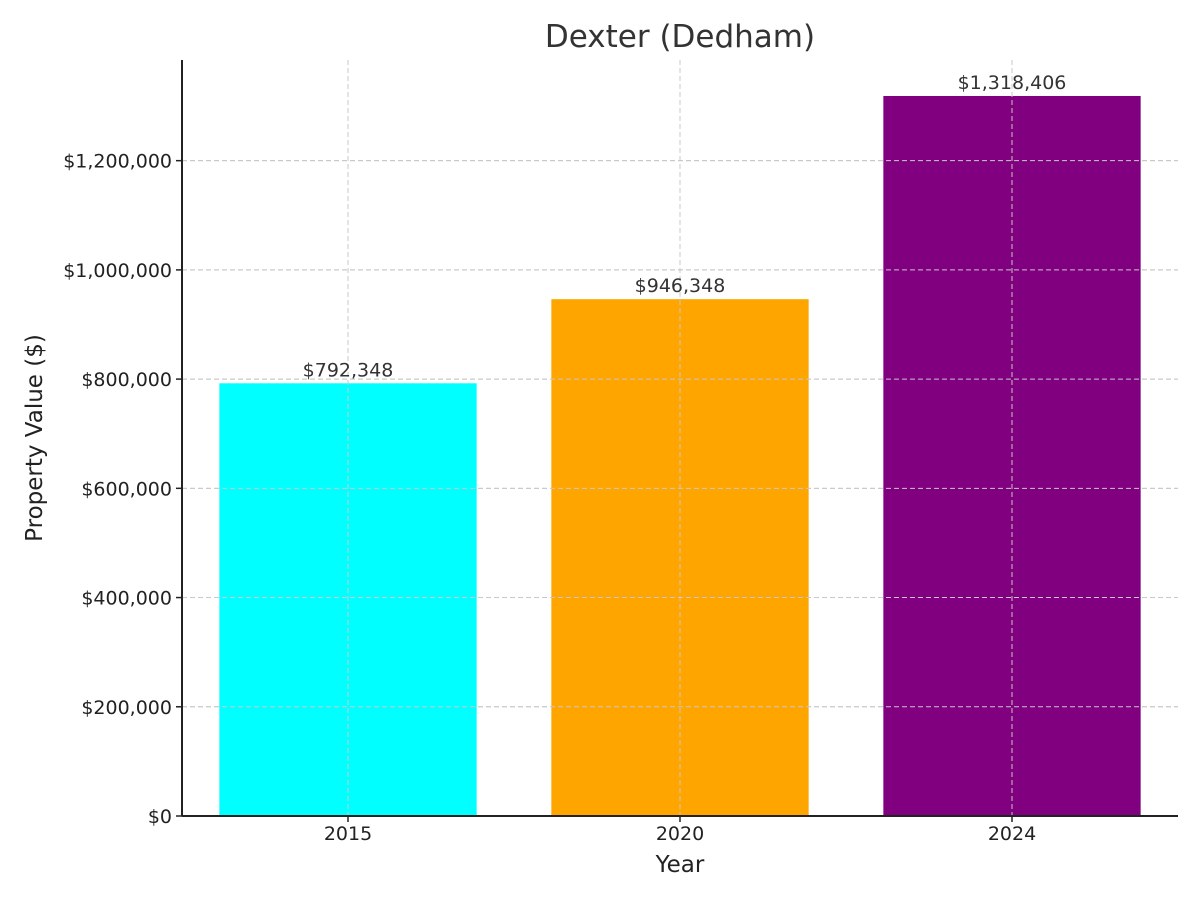 This screenshot has width=1200, height=904. What do you see at coordinates (1012, 83) in the screenshot?
I see `data-label: $1,318,406` at bounding box center [1012, 83].